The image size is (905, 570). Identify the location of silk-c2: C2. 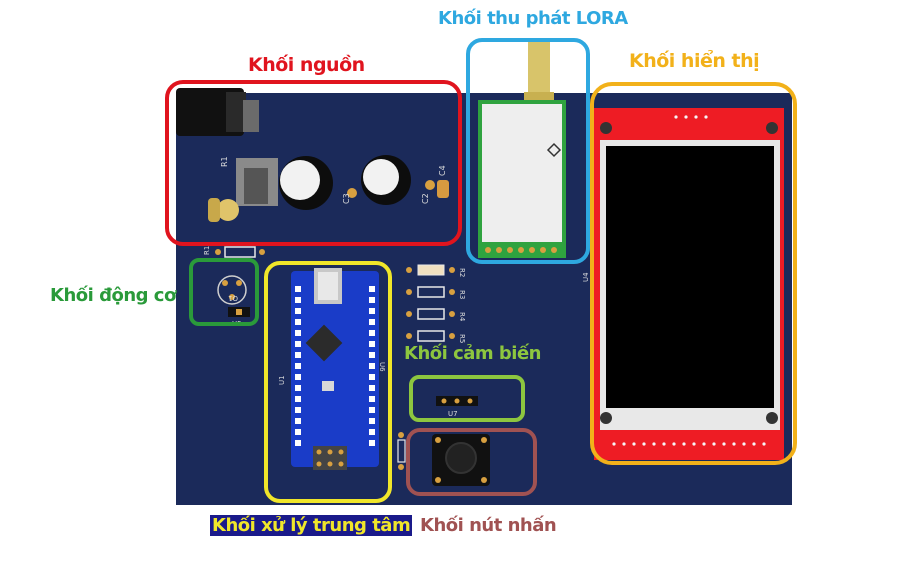
(425, 198).